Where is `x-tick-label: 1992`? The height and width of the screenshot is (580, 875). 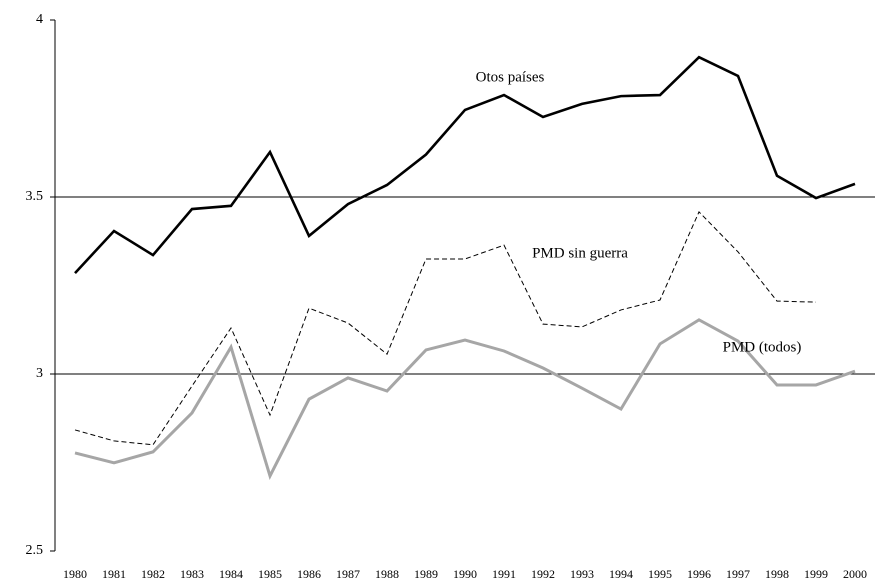 x-tick-label: 1992 is located at coordinates (543, 573).